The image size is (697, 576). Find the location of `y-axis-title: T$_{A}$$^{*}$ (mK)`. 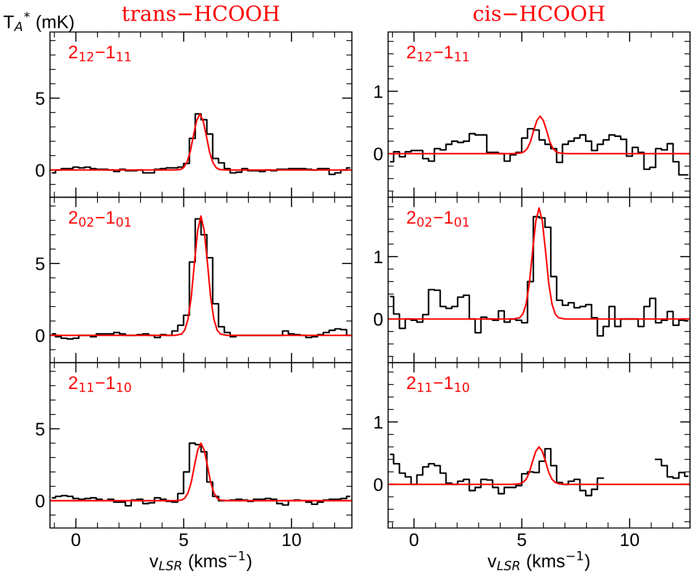

y-axis-title: T$_{A}$$^{*}$ (mK) is located at coordinates (39, 22).